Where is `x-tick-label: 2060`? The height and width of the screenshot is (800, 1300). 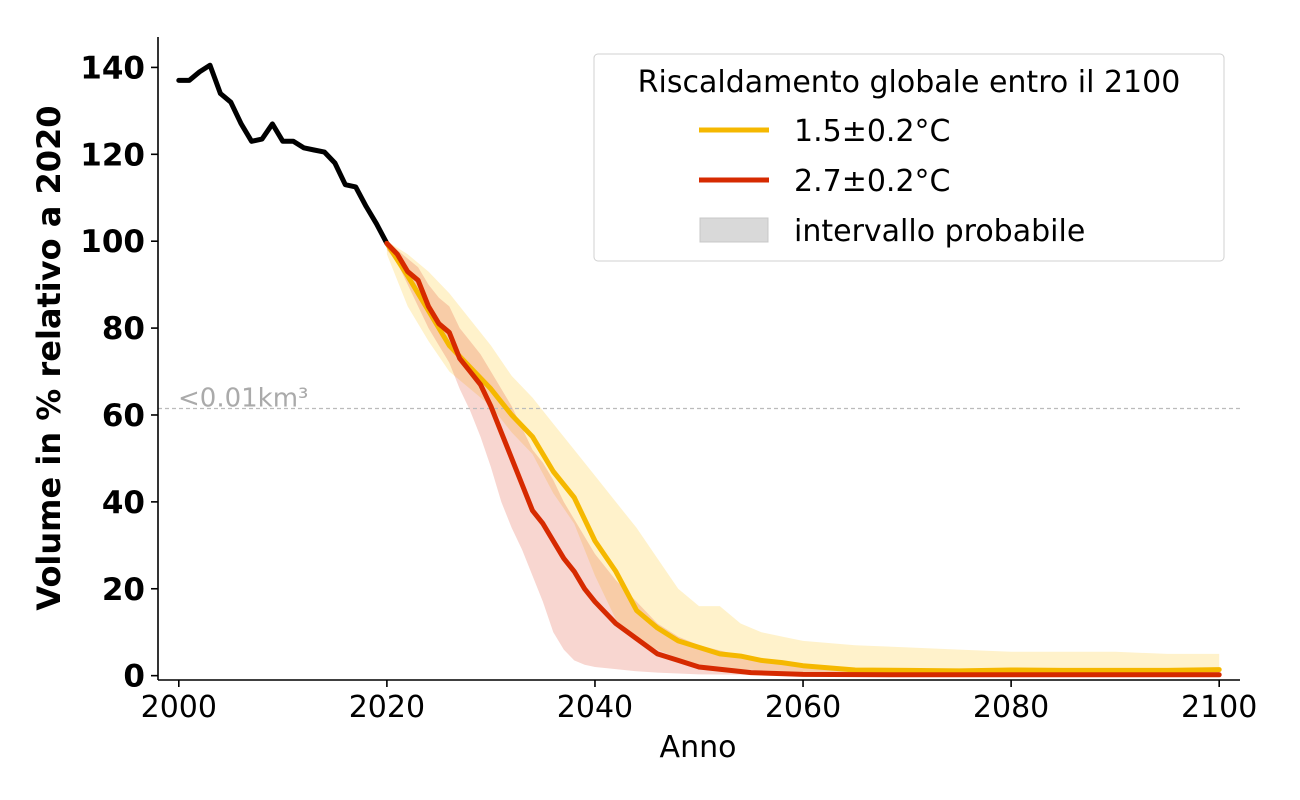 x-tick-label: 2060 is located at coordinates (803, 707).